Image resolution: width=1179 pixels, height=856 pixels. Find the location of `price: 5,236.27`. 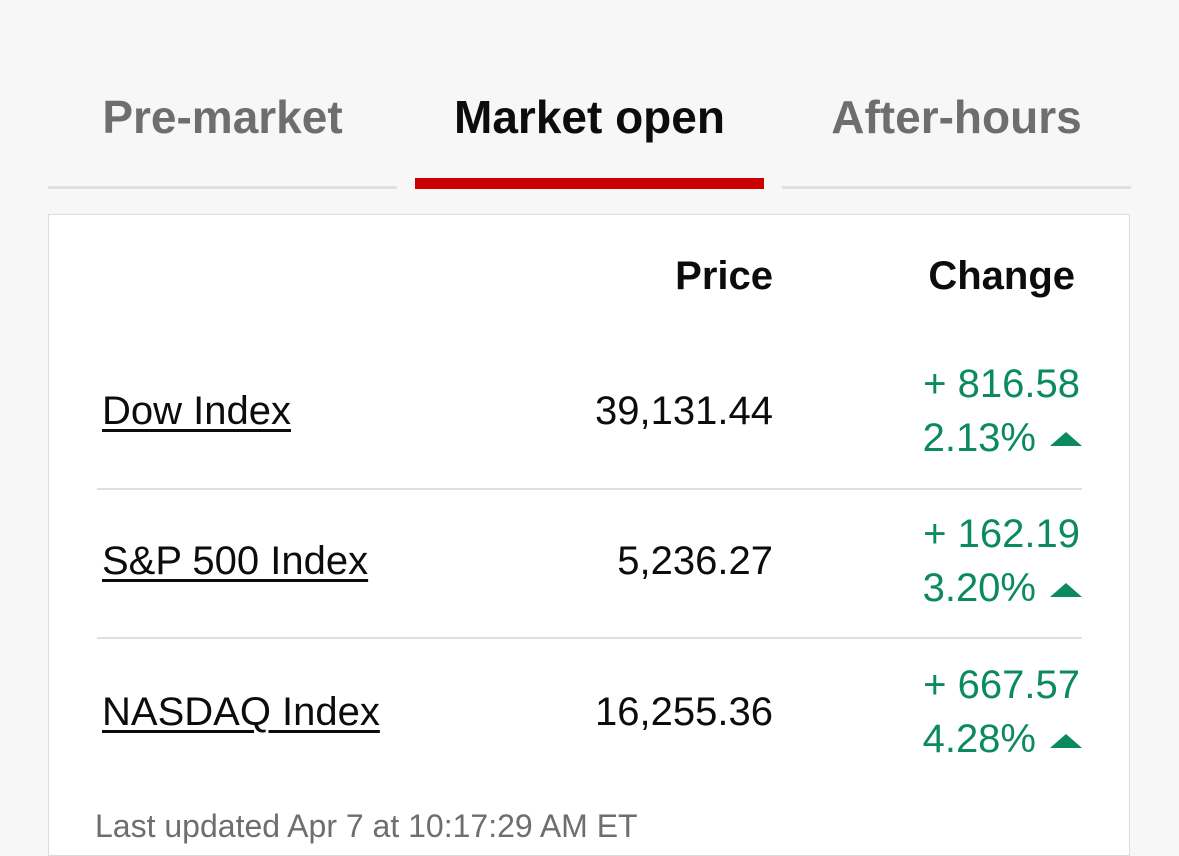

price: 5,236.27 is located at coordinates (695, 561).